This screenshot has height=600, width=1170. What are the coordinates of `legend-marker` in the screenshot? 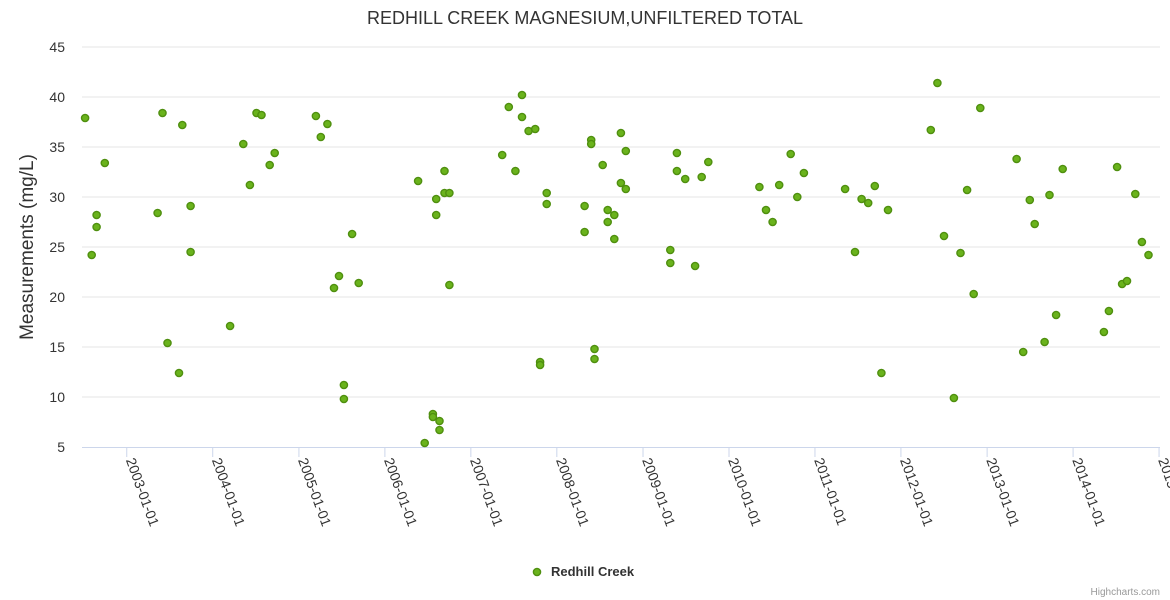 It's located at (537, 572).